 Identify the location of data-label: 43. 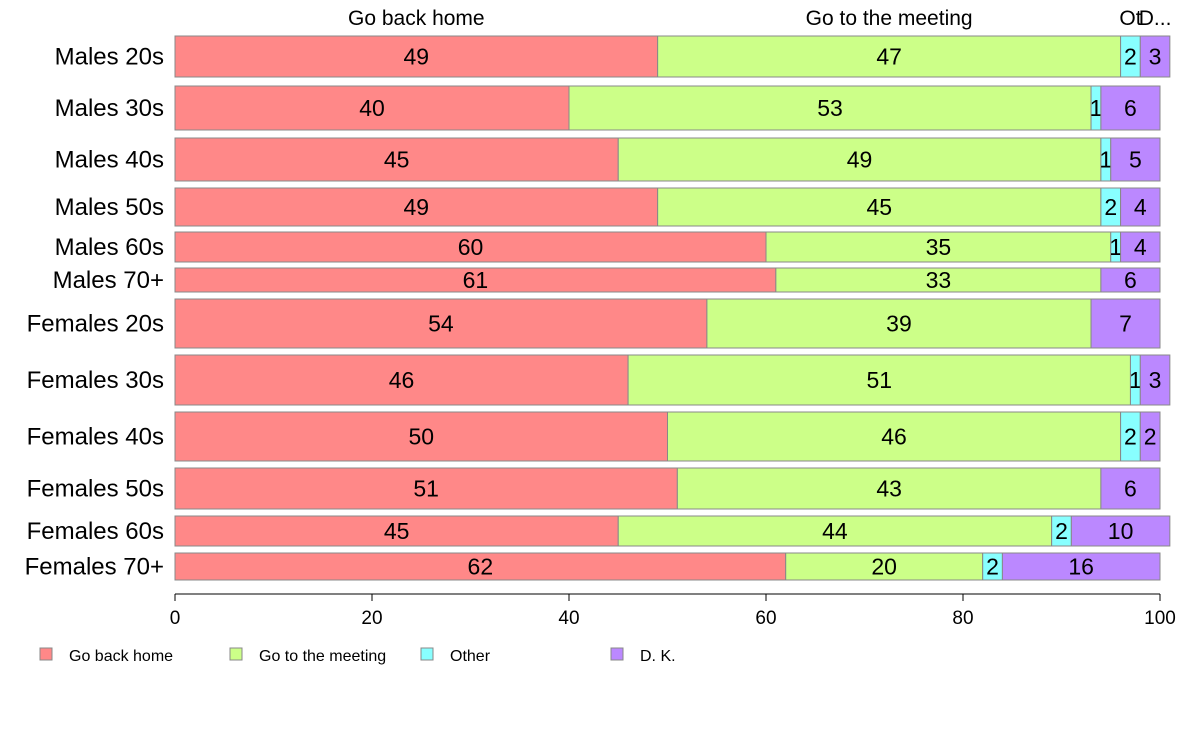
(889, 489).